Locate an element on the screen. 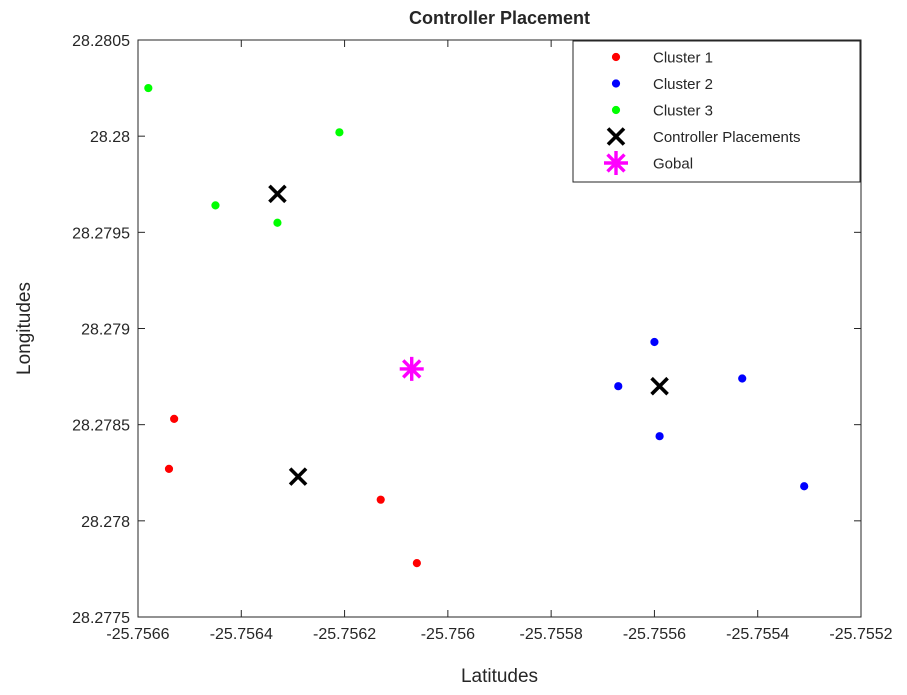  legend-label-5: Gobal is located at coordinates (673, 164).